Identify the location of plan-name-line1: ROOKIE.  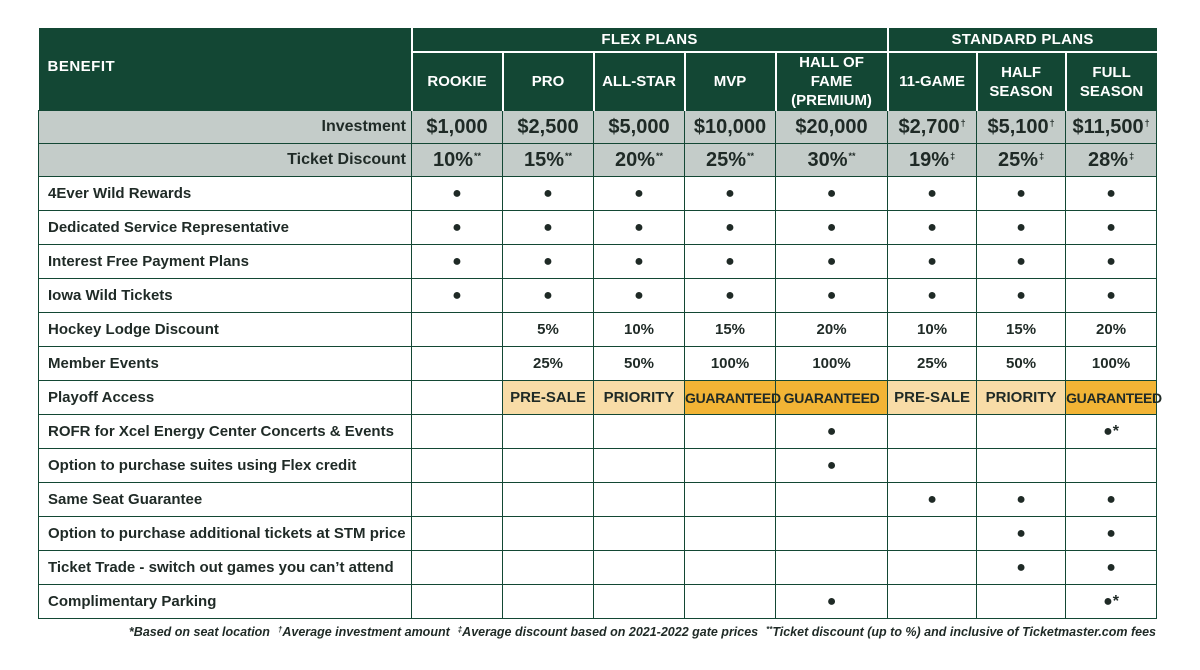
(457, 81).